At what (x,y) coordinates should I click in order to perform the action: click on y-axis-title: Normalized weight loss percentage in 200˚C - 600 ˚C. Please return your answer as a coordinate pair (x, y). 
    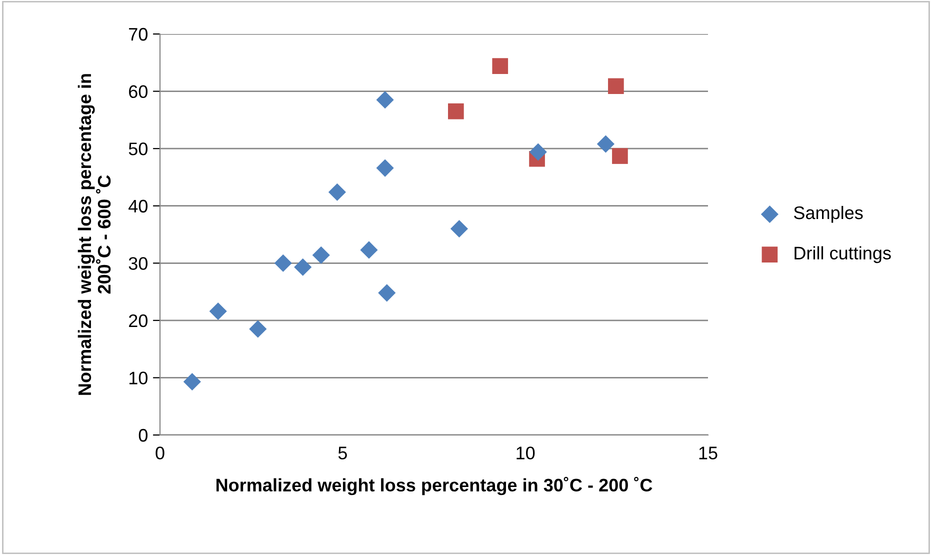
    Looking at the image, I should click on (94, 234).